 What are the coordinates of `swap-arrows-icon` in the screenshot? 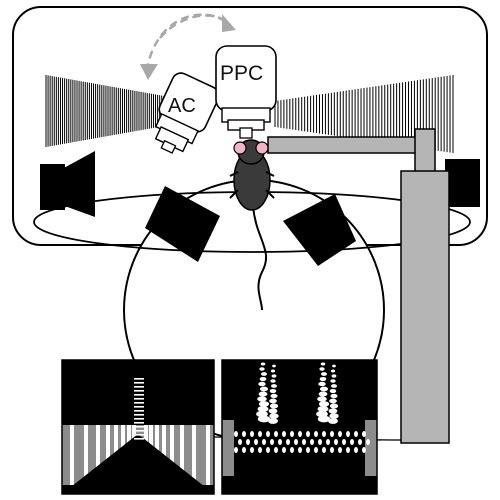 It's located at (188, 46).